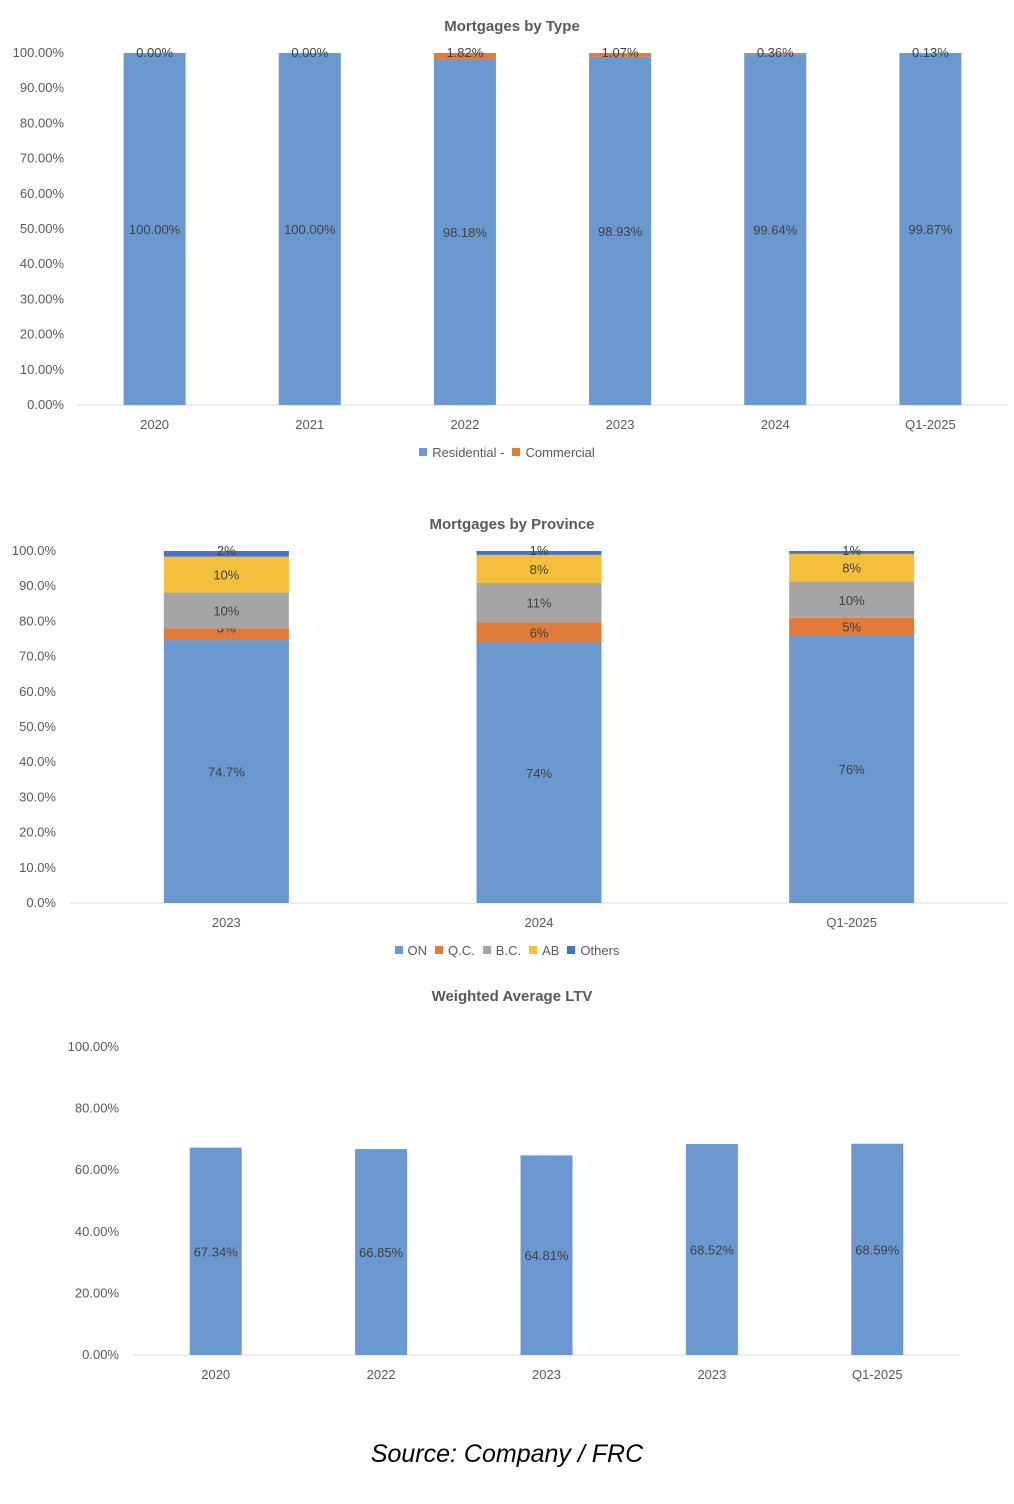 Image resolution: width=1014 pixels, height=1504 pixels. I want to click on y-tick-label: 100.00%, so click(94, 1046).